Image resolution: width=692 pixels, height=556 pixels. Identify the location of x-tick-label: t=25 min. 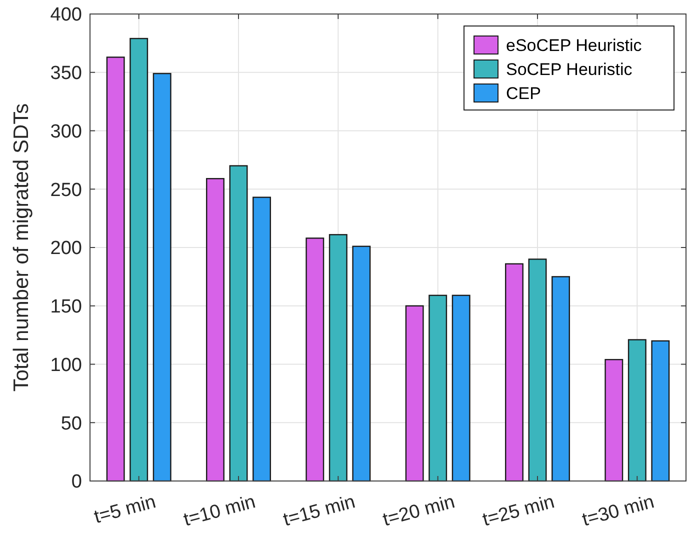
(518, 511).